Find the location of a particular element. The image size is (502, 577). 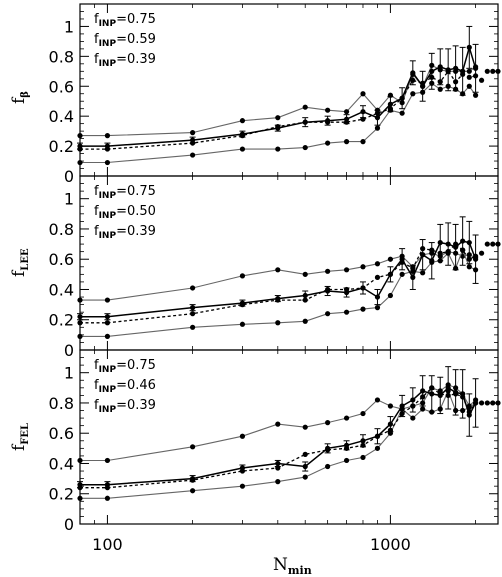

y-tick-label: 0.8 is located at coordinates (61, 56).